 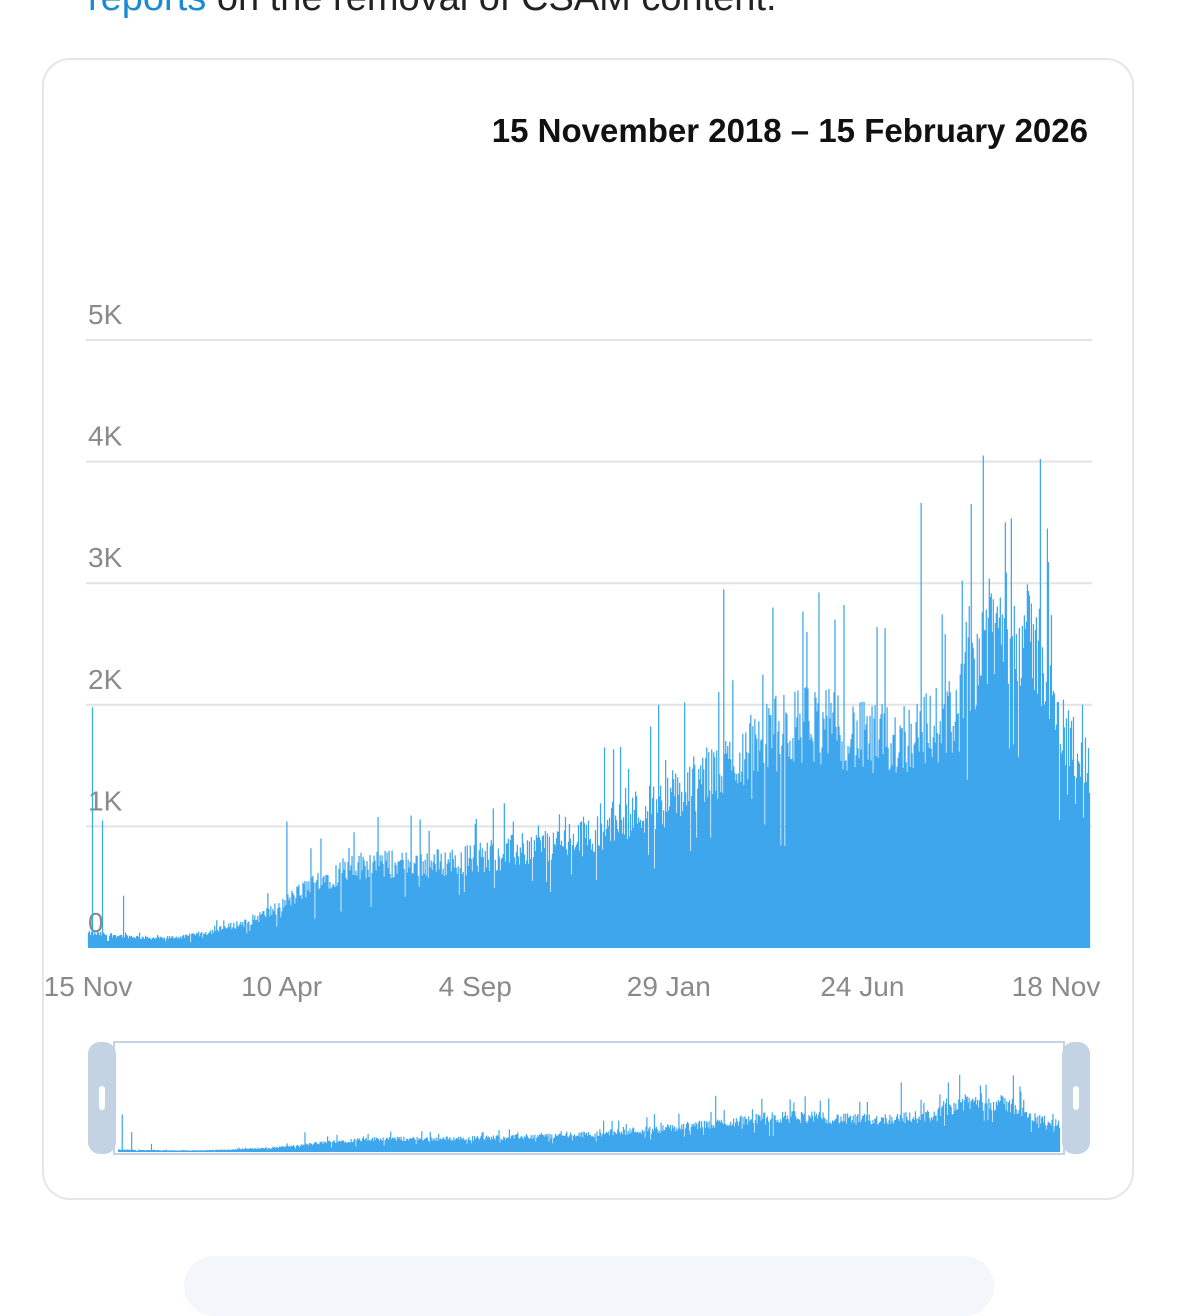 What do you see at coordinates (669, 986) in the screenshot?
I see `x-tick-label: 29 Jan` at bounding box center [669, 986].